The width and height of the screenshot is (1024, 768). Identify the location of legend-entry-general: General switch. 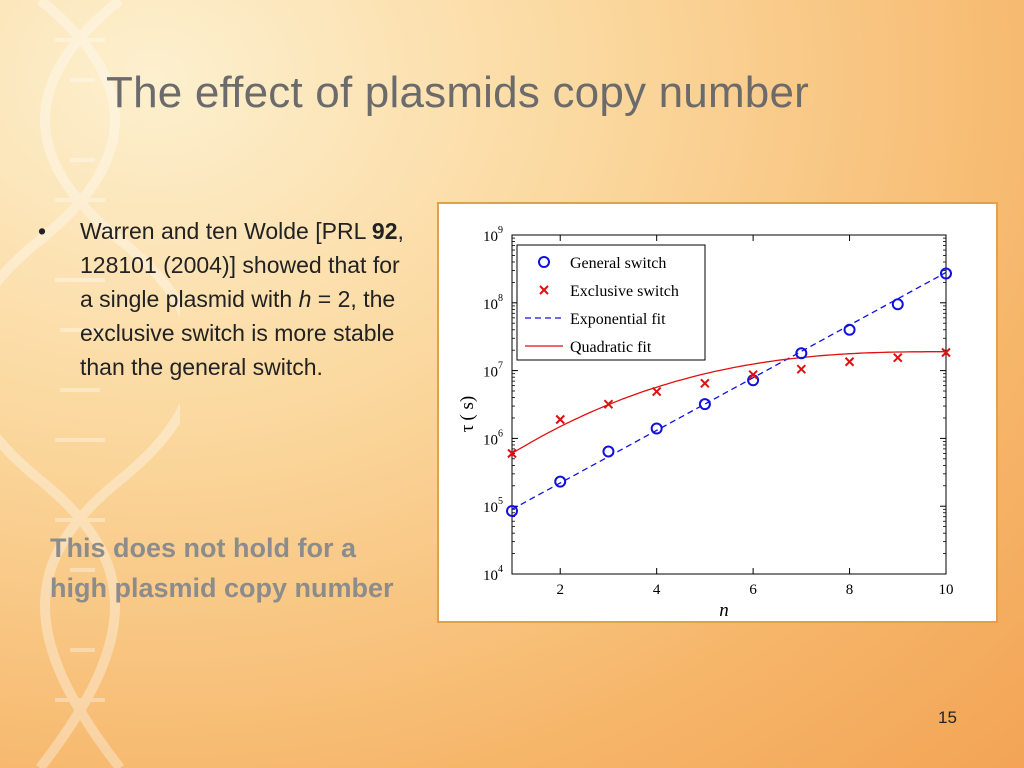
(618, 263).